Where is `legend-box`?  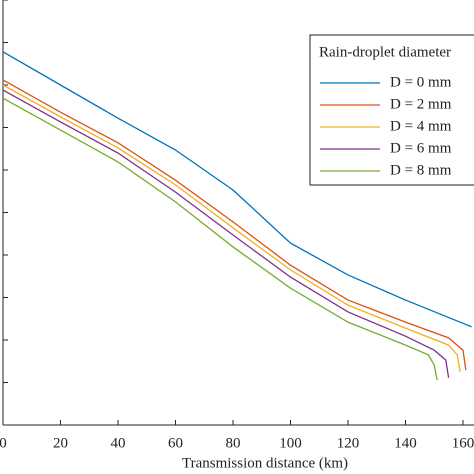
legend-box is located at coordinates (391, 110).